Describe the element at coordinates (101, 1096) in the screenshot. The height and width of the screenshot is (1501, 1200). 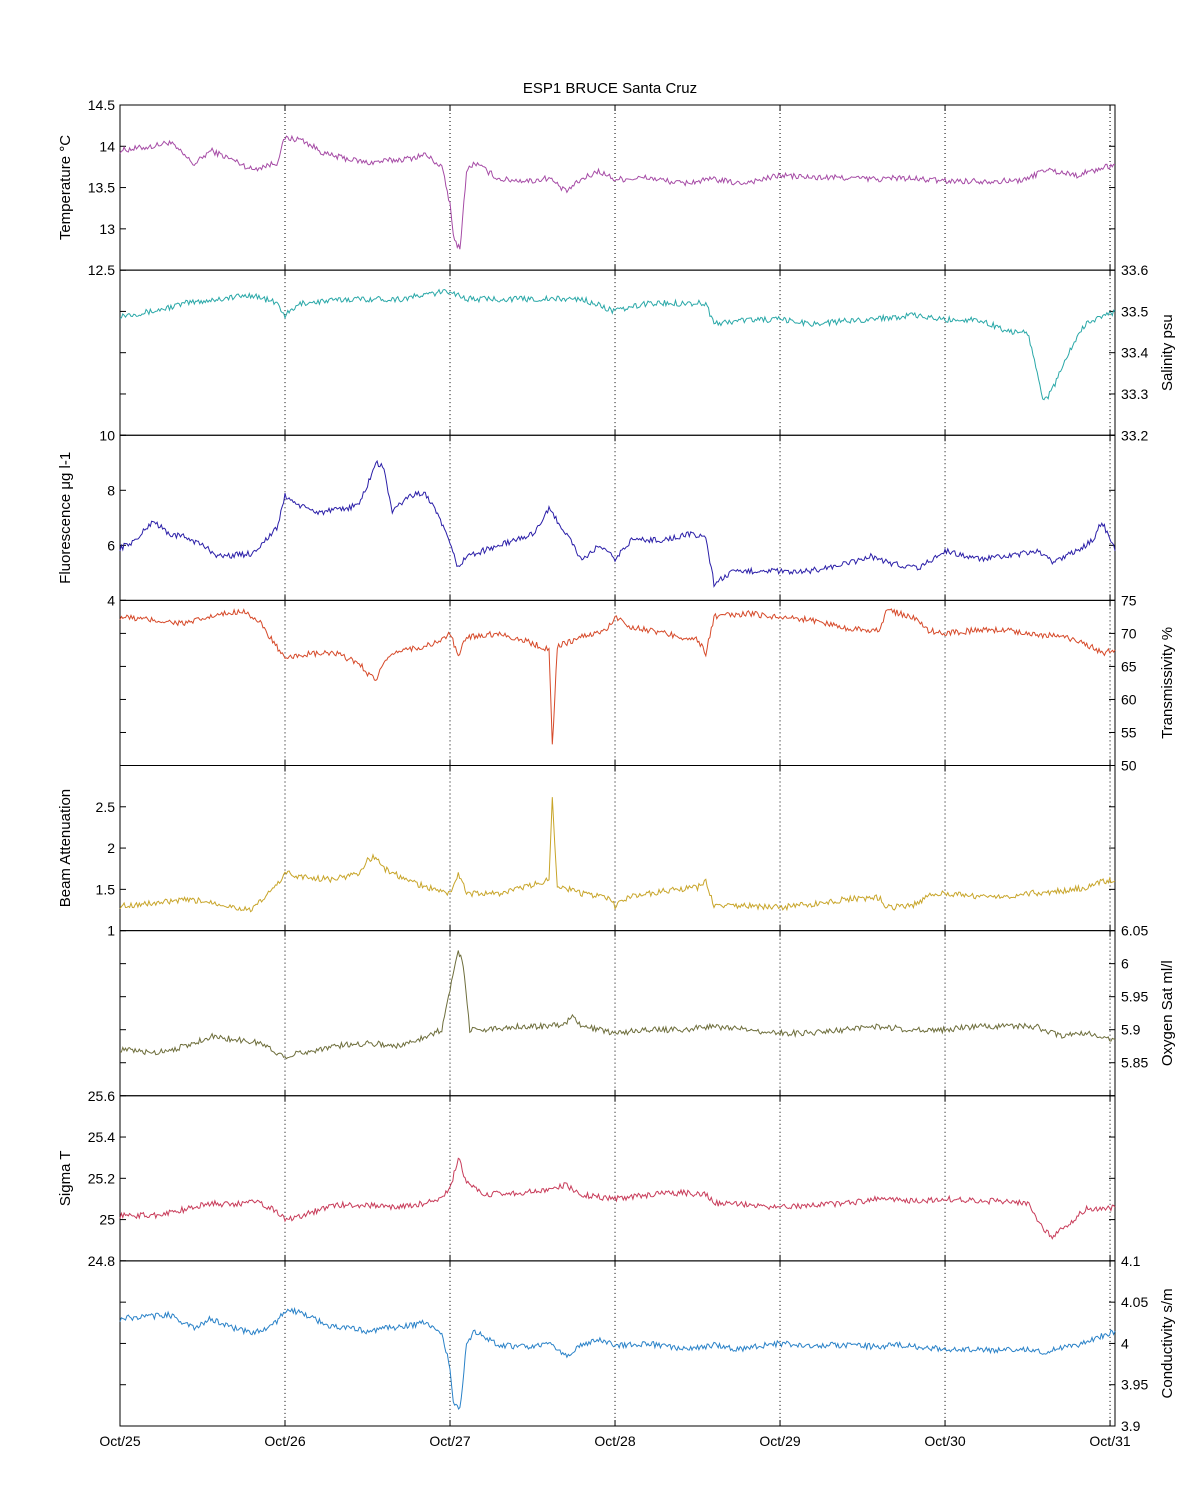
I see `y-tick-label: 25.6` at that location.